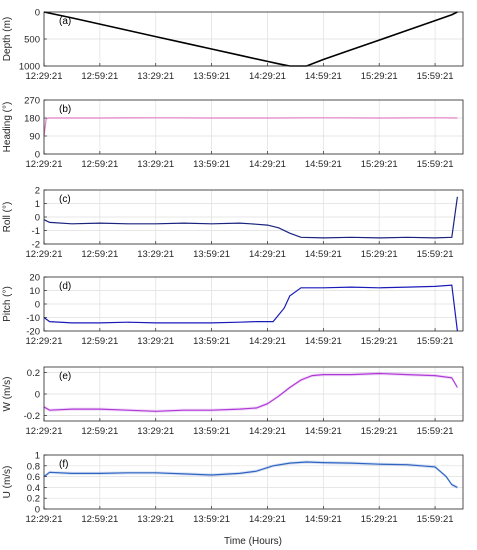 Image resolution: width=477 pixels, height=550 pixels. I want to click on y-axis-title: U (m/s), so click(7, 482).